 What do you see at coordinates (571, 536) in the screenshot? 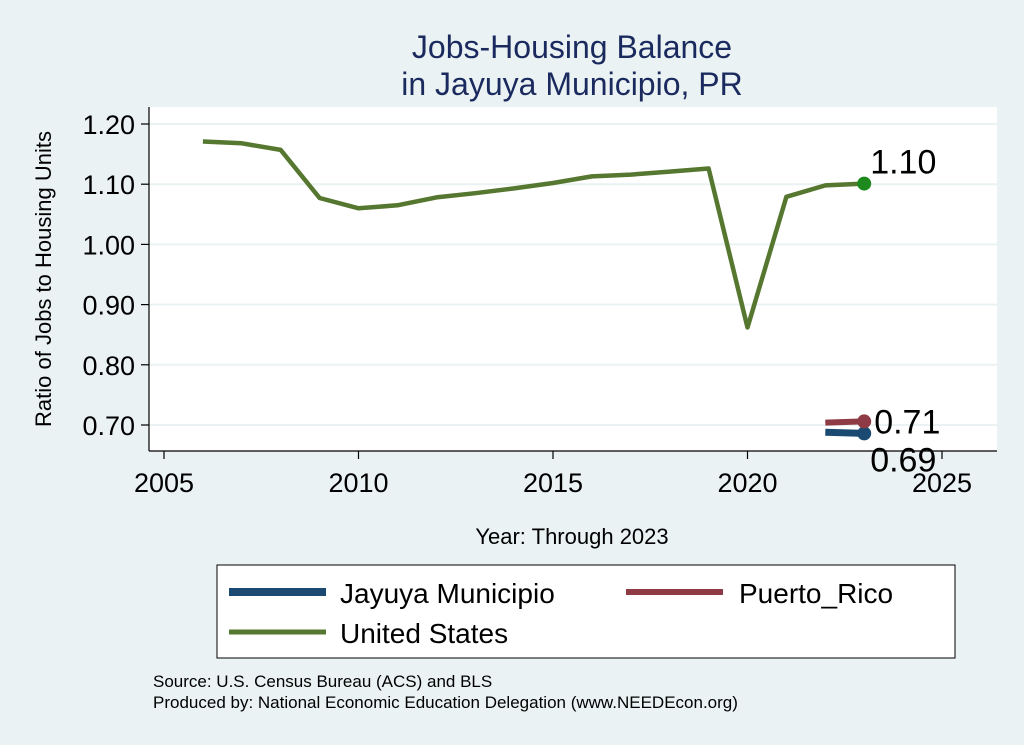
I see `x-axis-title: Year: Through 2023` at bounding box center [571, 536].